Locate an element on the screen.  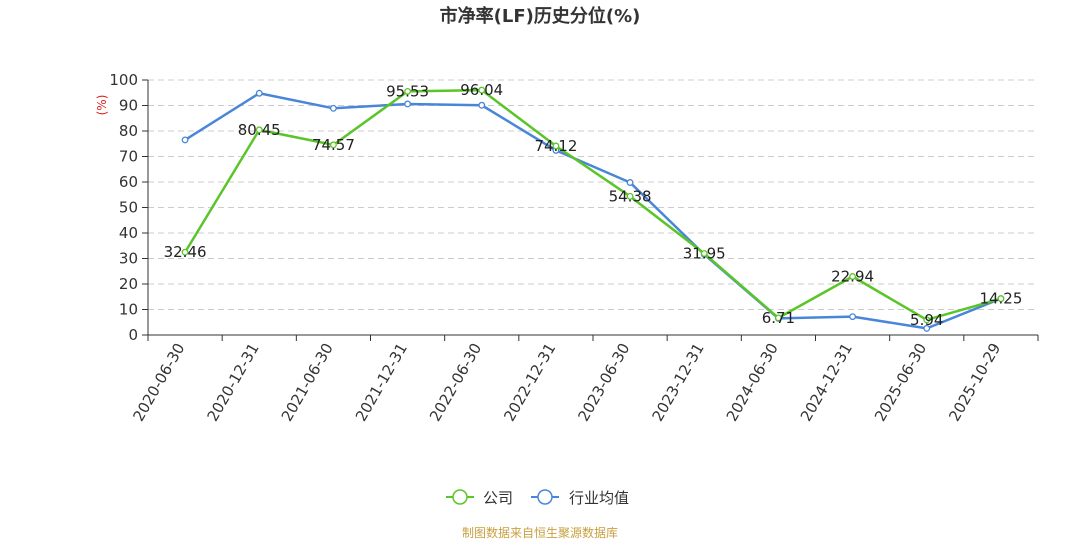
y-tick-label: 80 is located at coordinates (128, 131).